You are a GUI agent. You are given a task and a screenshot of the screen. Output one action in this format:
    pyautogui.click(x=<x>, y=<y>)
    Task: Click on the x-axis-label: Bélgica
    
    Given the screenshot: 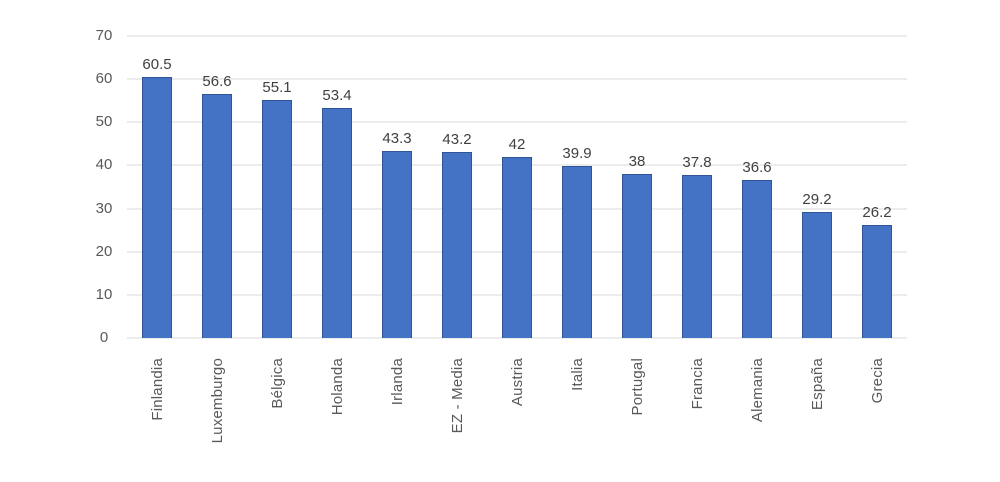 What is the action you would take?
    pyautogui.click(x=277, y=383)
    